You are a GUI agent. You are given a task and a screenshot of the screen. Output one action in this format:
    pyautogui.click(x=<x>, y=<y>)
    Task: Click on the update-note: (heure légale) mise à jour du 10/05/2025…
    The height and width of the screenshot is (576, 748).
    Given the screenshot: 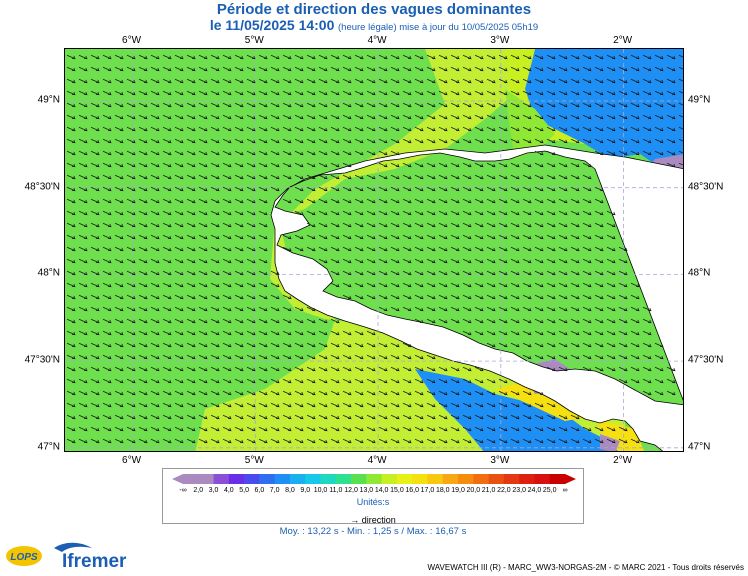 What is the action you would take?
    pyautogui.click(x=438, y=27)
    